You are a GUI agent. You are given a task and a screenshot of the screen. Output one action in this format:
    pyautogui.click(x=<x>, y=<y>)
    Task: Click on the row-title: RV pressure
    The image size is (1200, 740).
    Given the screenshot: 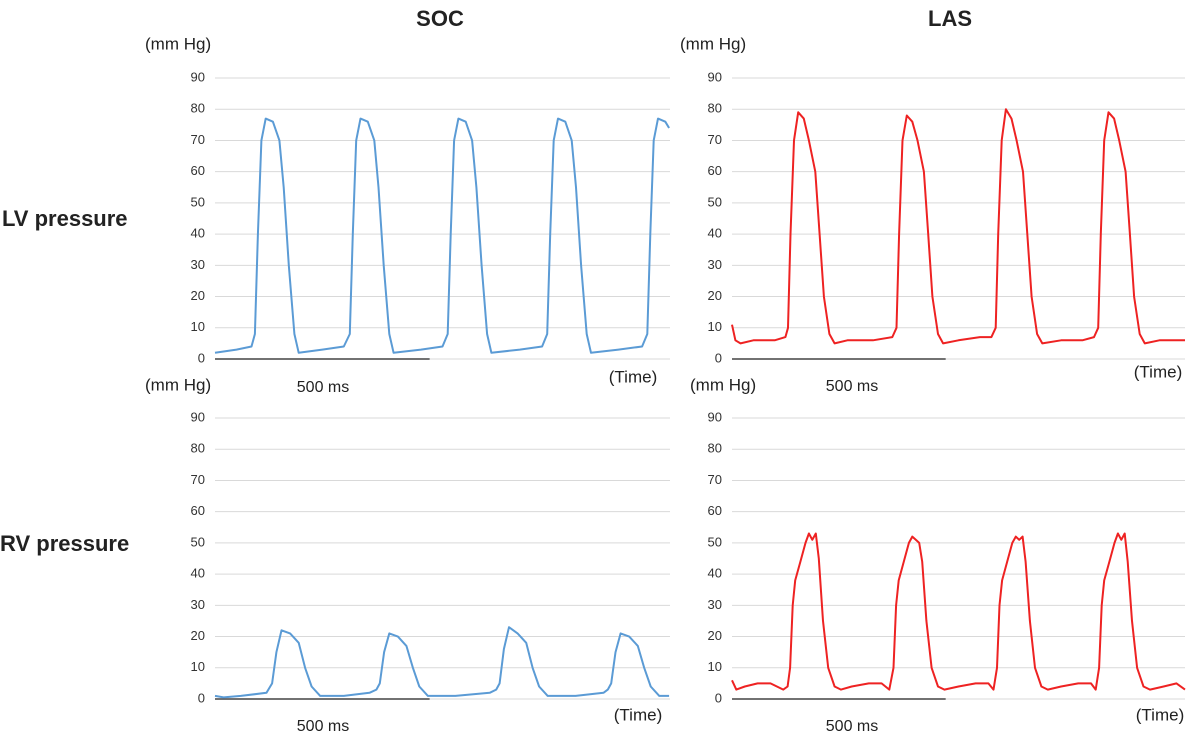 What is the action you would take?
    pyautogui.click(x=64, y=543)
    